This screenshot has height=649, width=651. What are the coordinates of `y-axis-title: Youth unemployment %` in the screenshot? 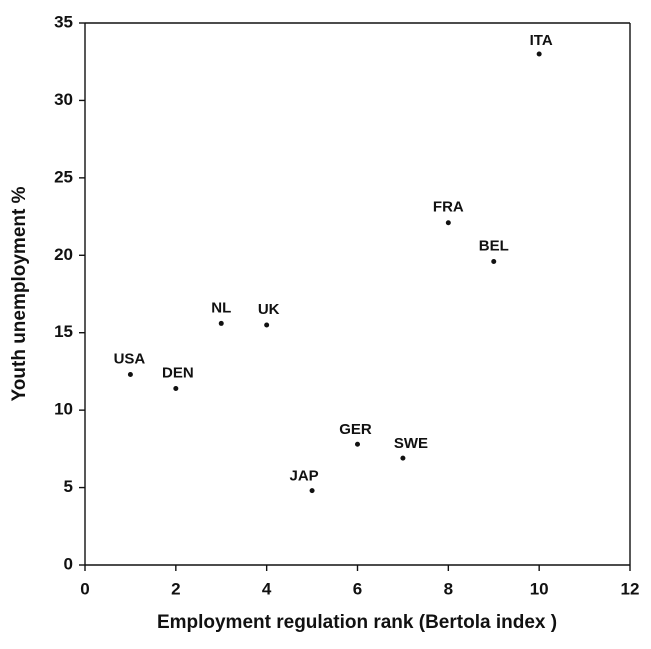 It's located at (19, 293).